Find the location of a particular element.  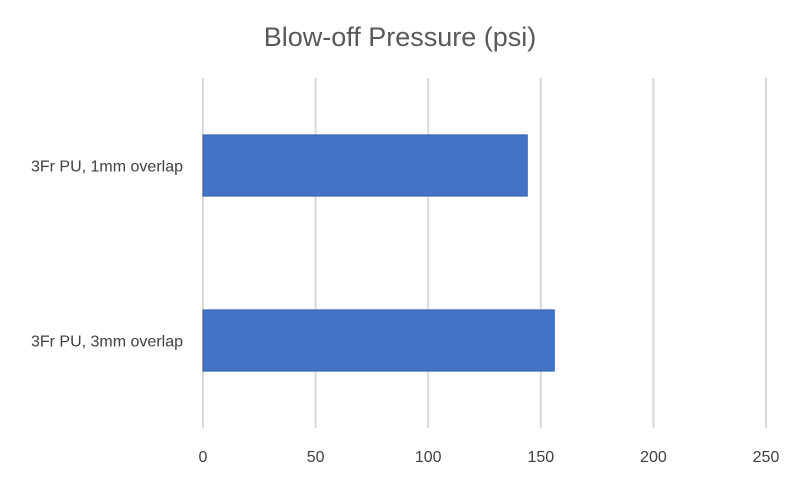

x-axis-ticks: 0 50 100 150 200 250 is located at coordinates (489, 457).